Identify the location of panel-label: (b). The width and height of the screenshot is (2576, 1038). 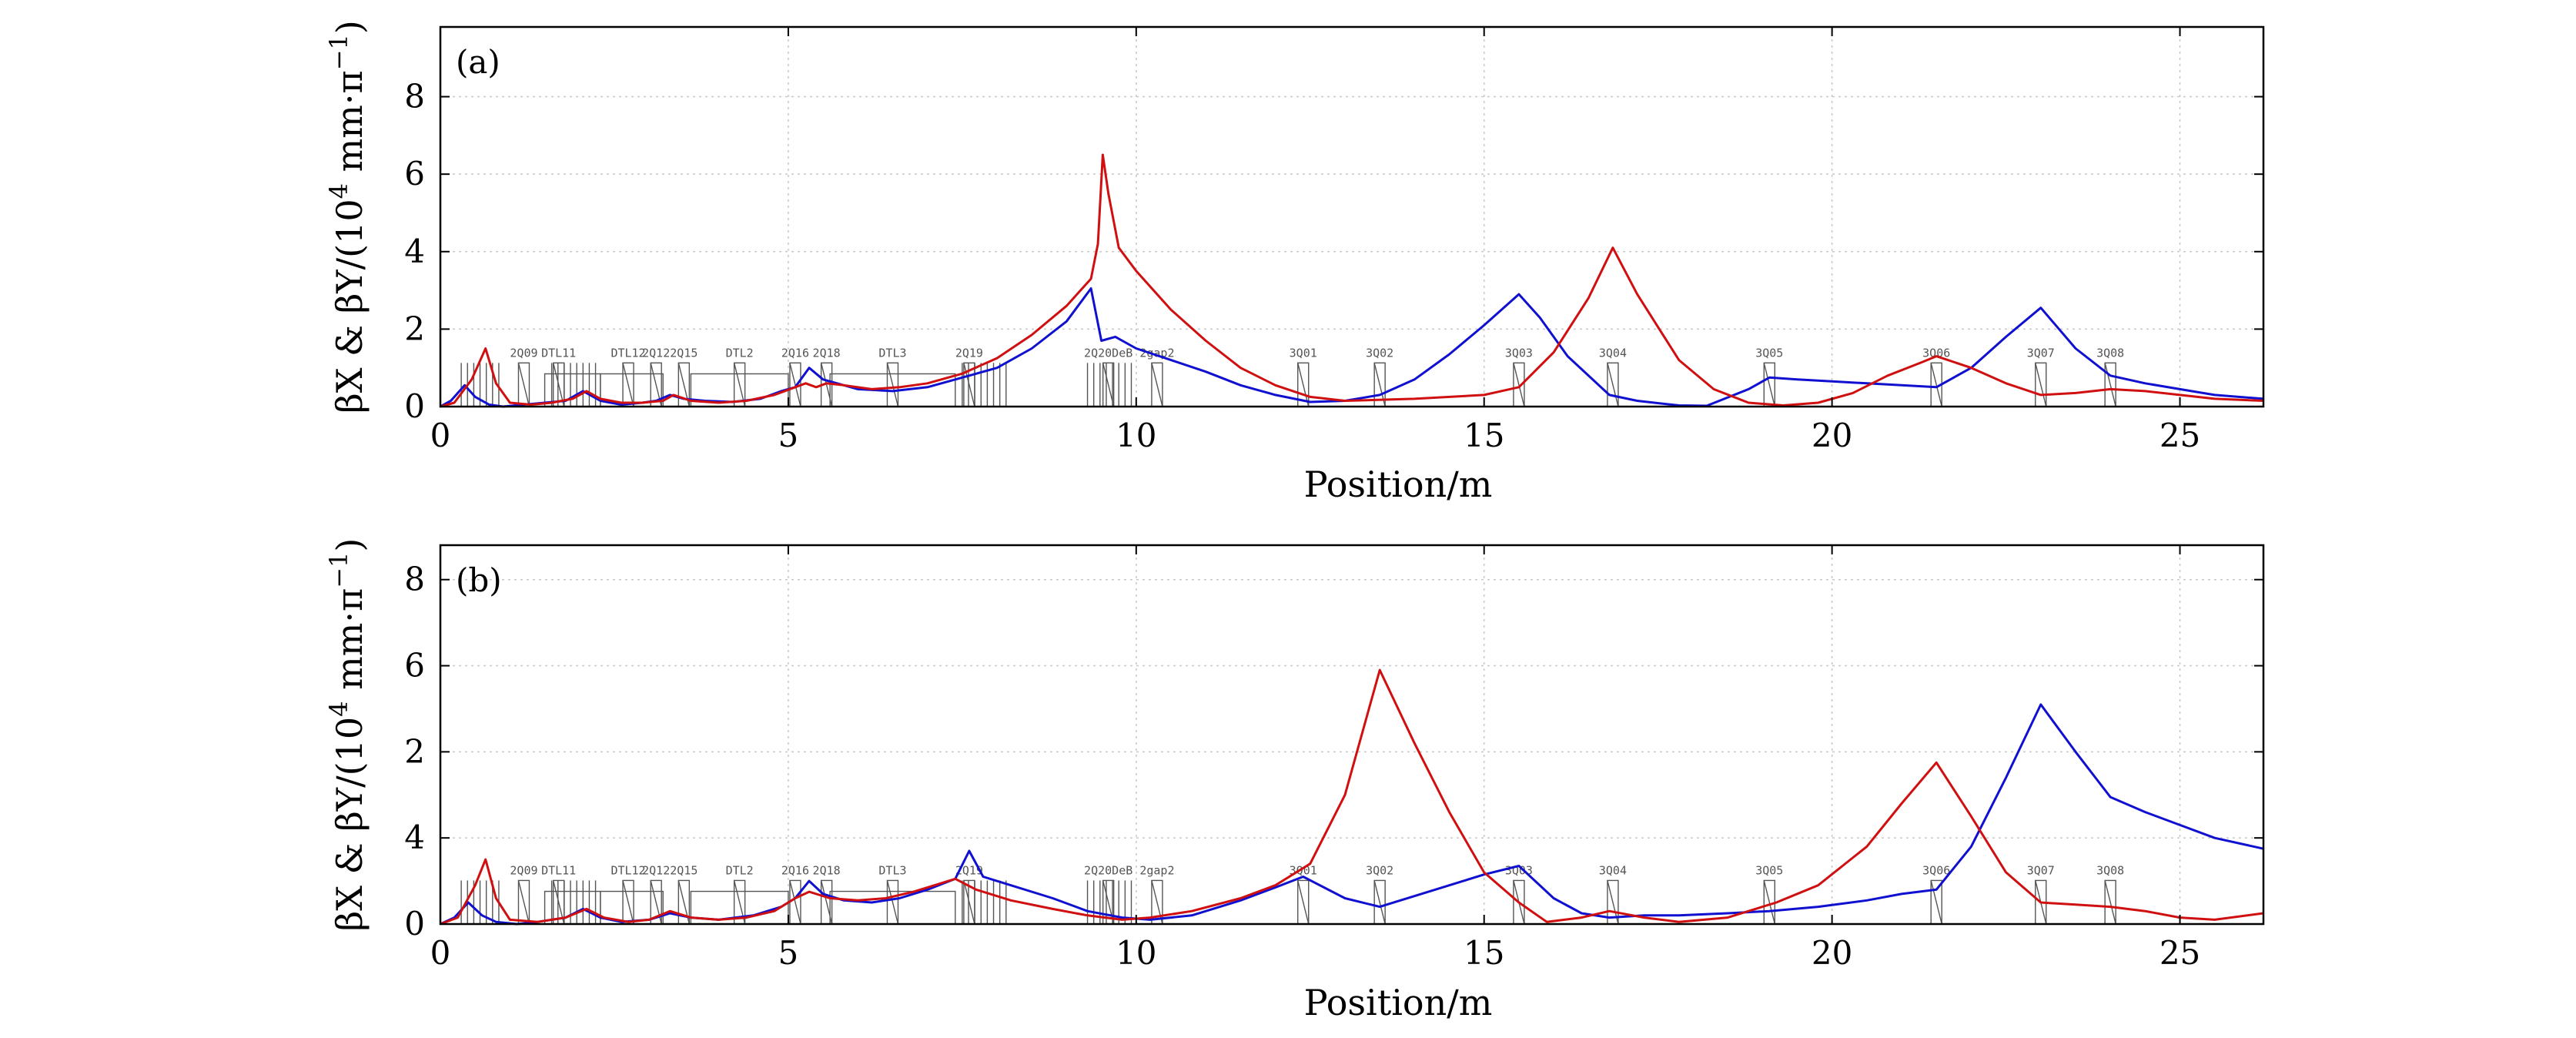
(479, 580).